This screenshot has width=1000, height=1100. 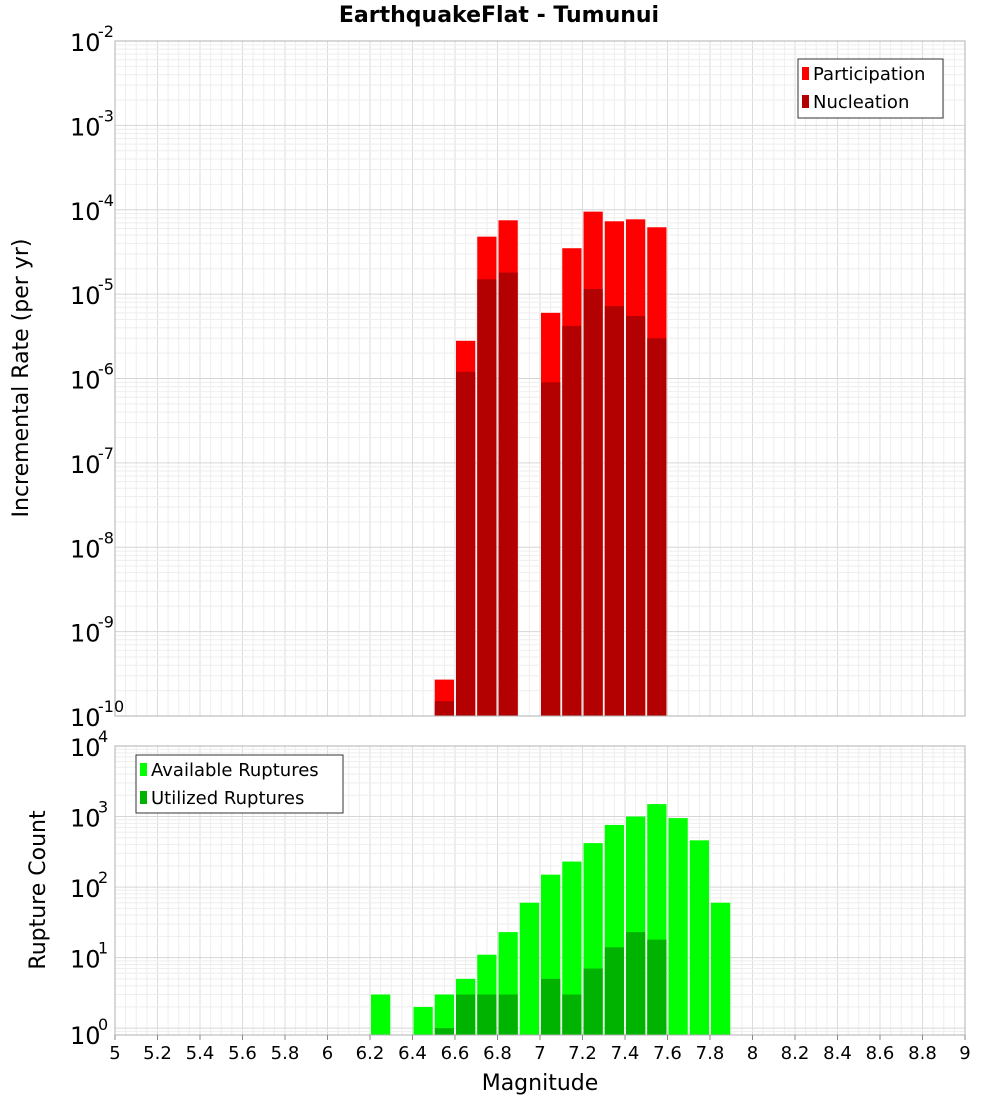 What do you see at coordinates (922, 1053) in the screenshot?
I see `x-tick-label: 8.8` at bounding box center [922, 1053].